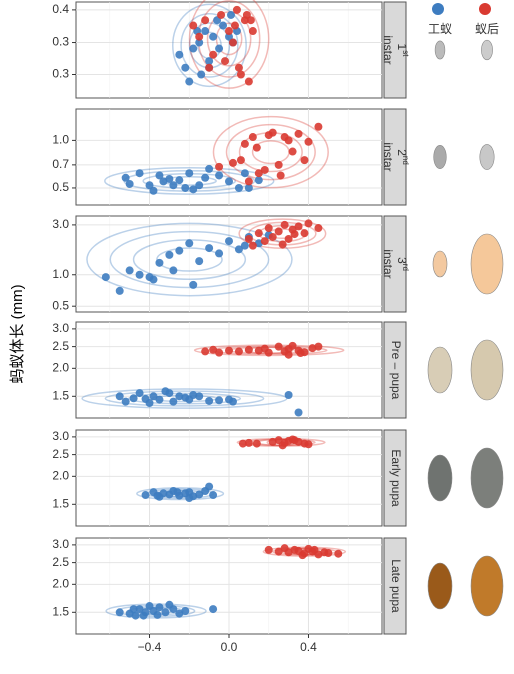  I want to click on legend-swatch, so click(485, 9).